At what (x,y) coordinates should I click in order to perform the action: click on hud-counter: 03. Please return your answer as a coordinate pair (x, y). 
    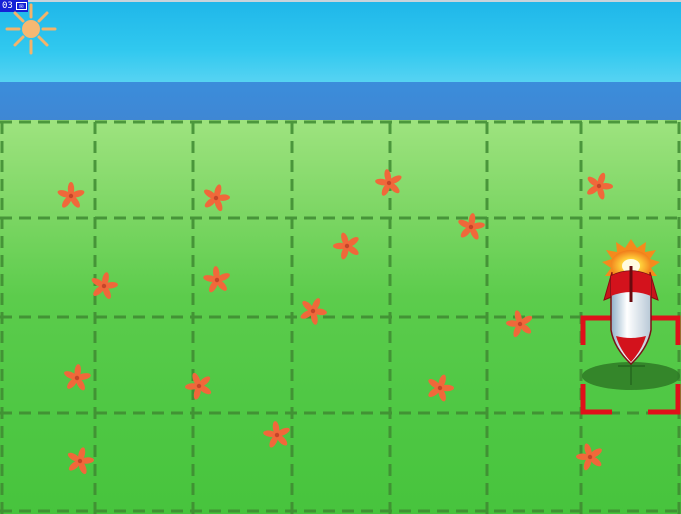
    Looking at the image, I should click on (7, 6).